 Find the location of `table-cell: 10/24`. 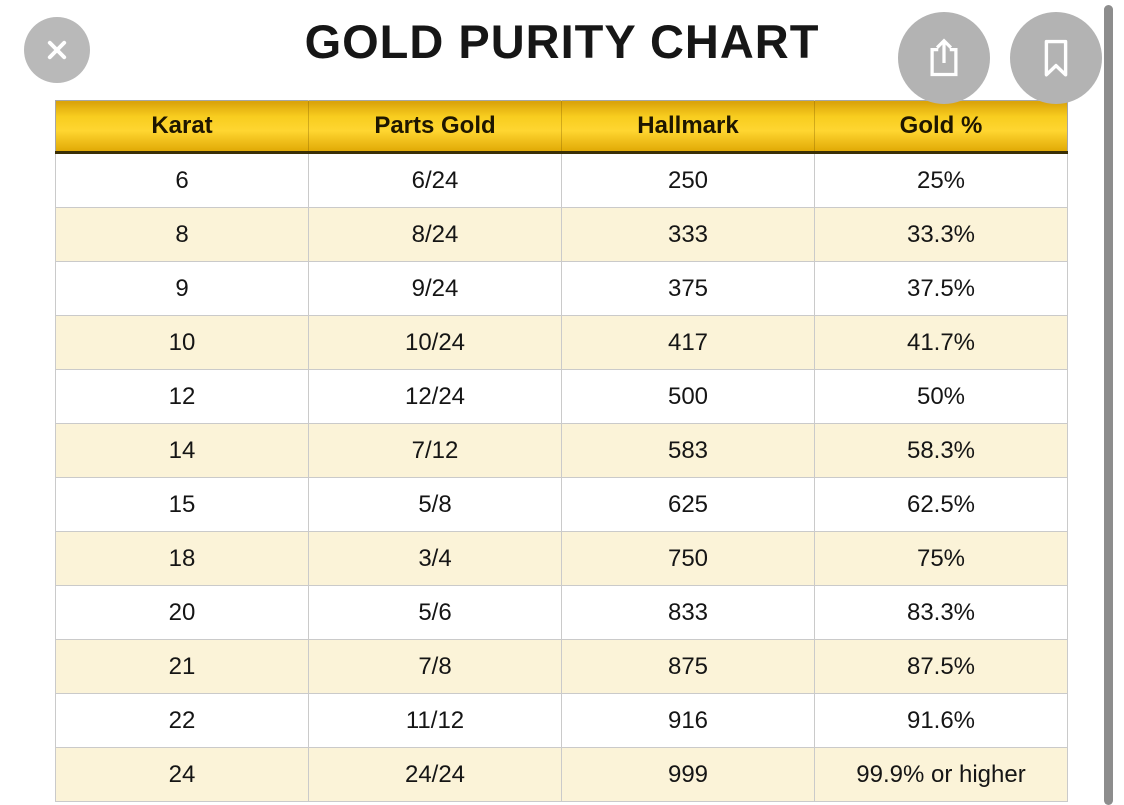

table-cell: 10/24 is located at coordinates (435, 342).